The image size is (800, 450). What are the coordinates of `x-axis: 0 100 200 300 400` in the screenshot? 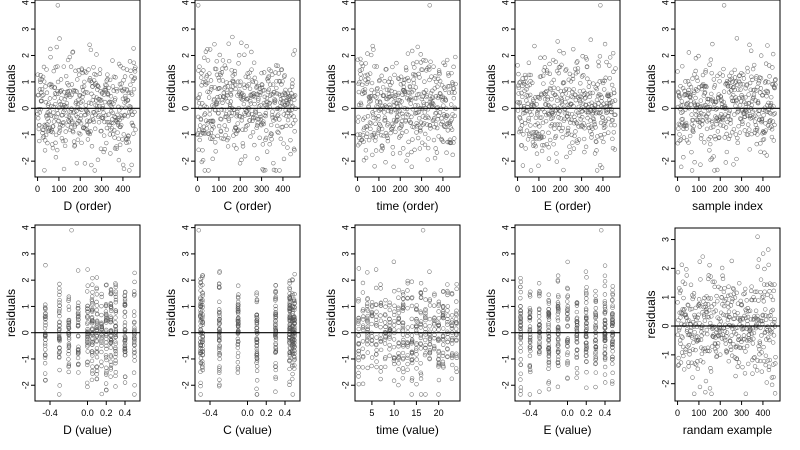 It's located at (82, 185).